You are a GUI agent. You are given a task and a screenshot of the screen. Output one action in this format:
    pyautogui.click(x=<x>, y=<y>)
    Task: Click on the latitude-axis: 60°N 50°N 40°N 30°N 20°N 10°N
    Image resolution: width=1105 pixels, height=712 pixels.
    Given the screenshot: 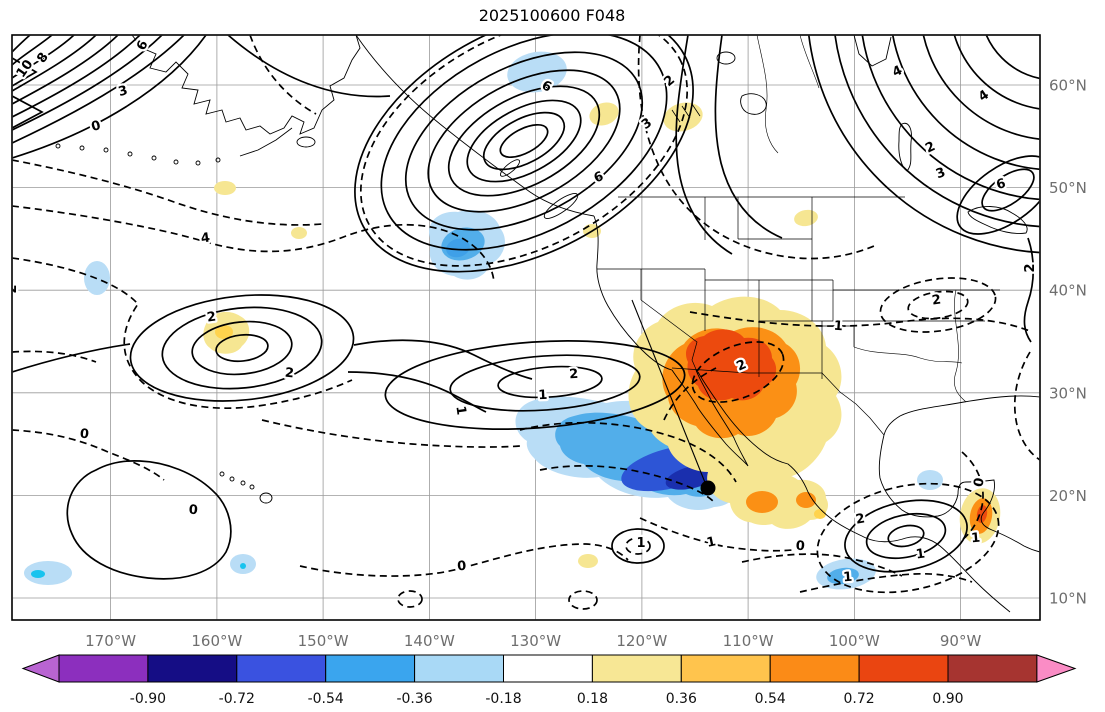 What is the action you would take?
    pyautogui.click(x=1068, y=342)
    